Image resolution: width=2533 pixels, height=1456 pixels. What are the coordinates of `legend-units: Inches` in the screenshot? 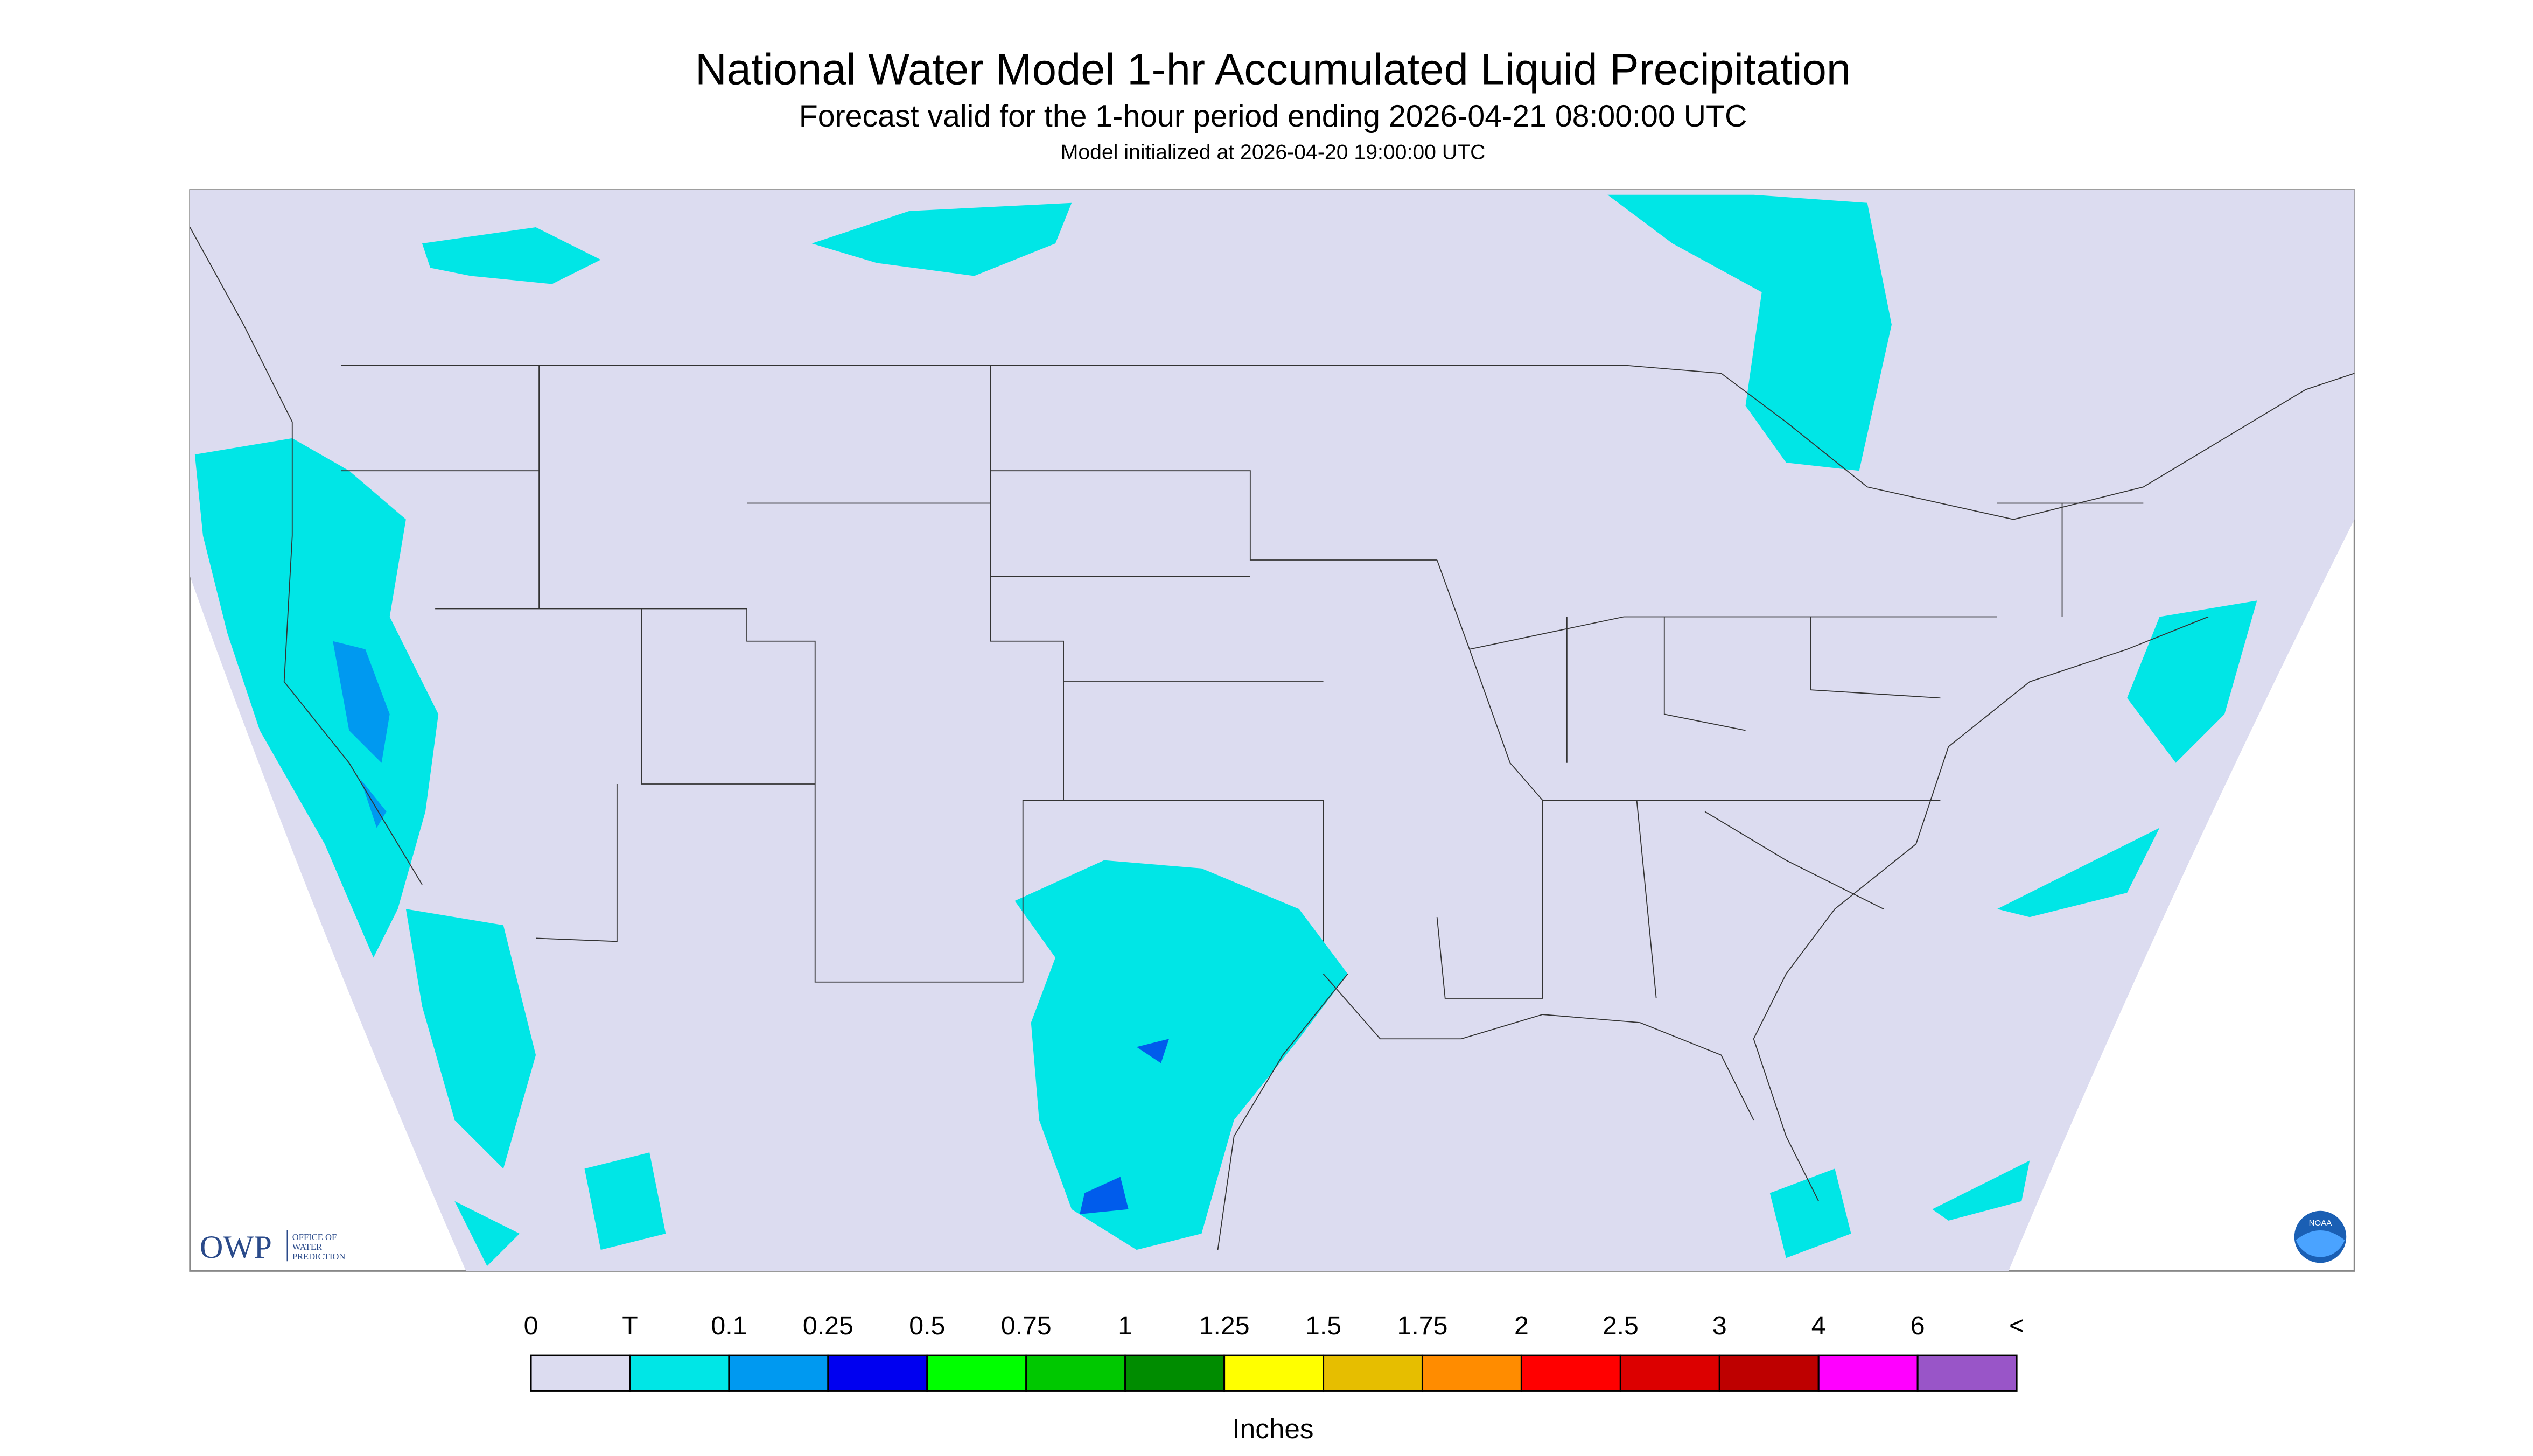 It's located at (1273, 1428).